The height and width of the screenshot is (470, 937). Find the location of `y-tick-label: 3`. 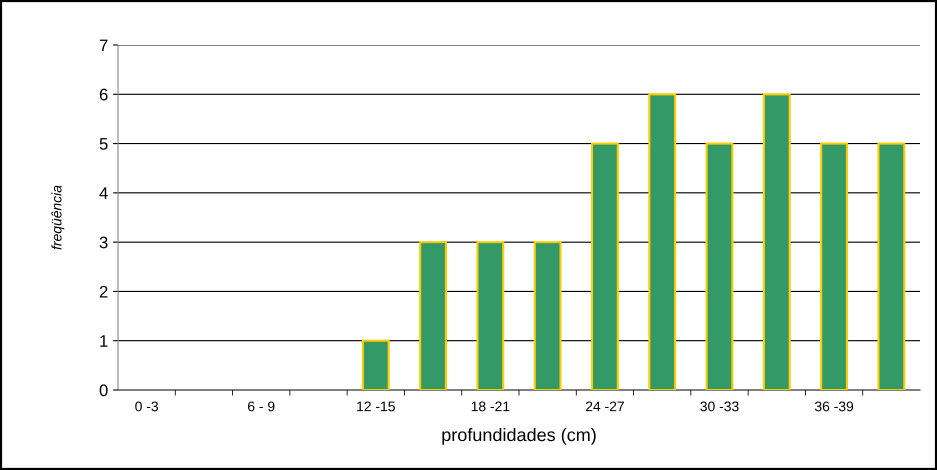

y-tick-label: 3 is located at coordinates (104, 242).